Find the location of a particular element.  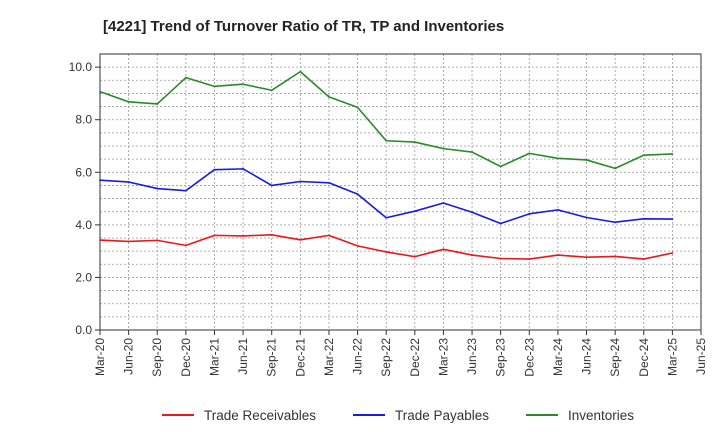

legend-label: Trade Payables is located at coordinates (442, 415).